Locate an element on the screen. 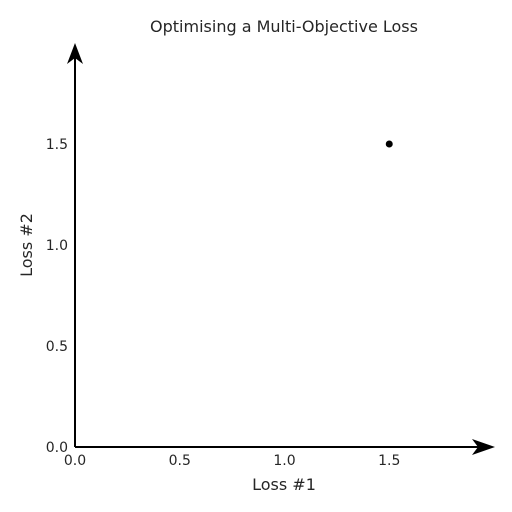 Image resolution: width=512 pixels, height=512 pixels. y-axis-arrow-icon is located at coordinates (75, 53).